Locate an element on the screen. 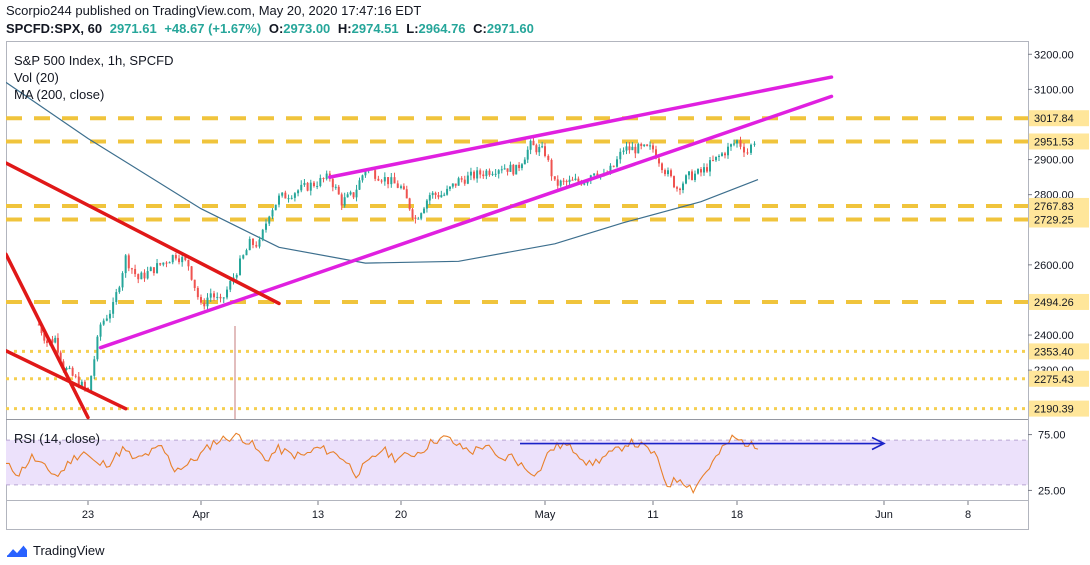 The image size is (1090, 565). legend-rsi: RSI (14, close) is located at coordinates (57, 438).